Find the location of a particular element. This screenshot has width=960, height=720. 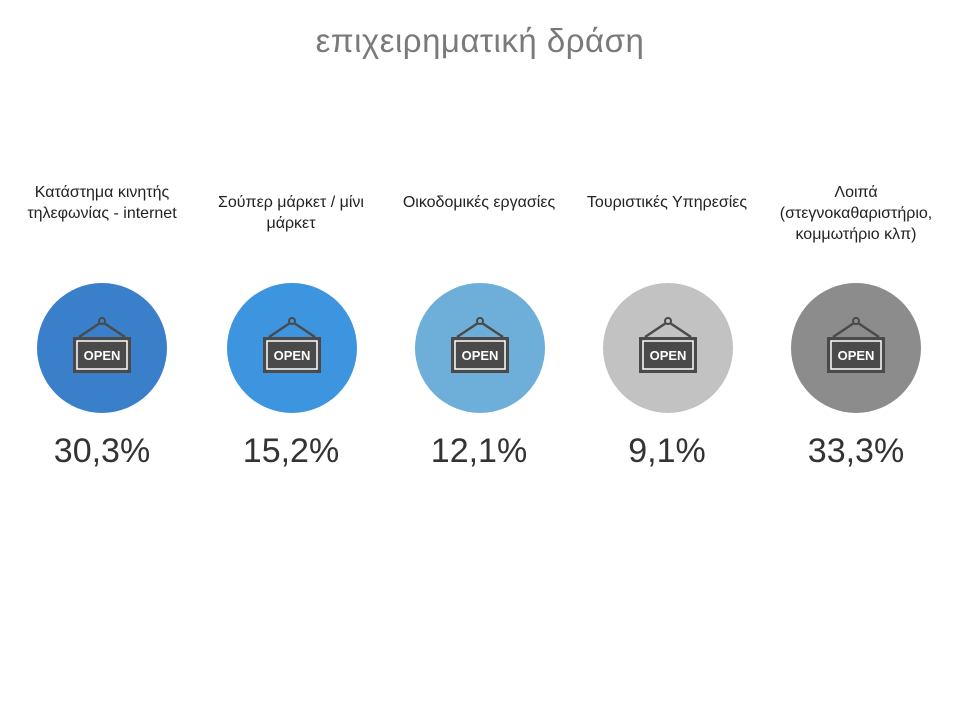

category-circle-mobile-shop: OPEN is located at coordinates (102, 348).